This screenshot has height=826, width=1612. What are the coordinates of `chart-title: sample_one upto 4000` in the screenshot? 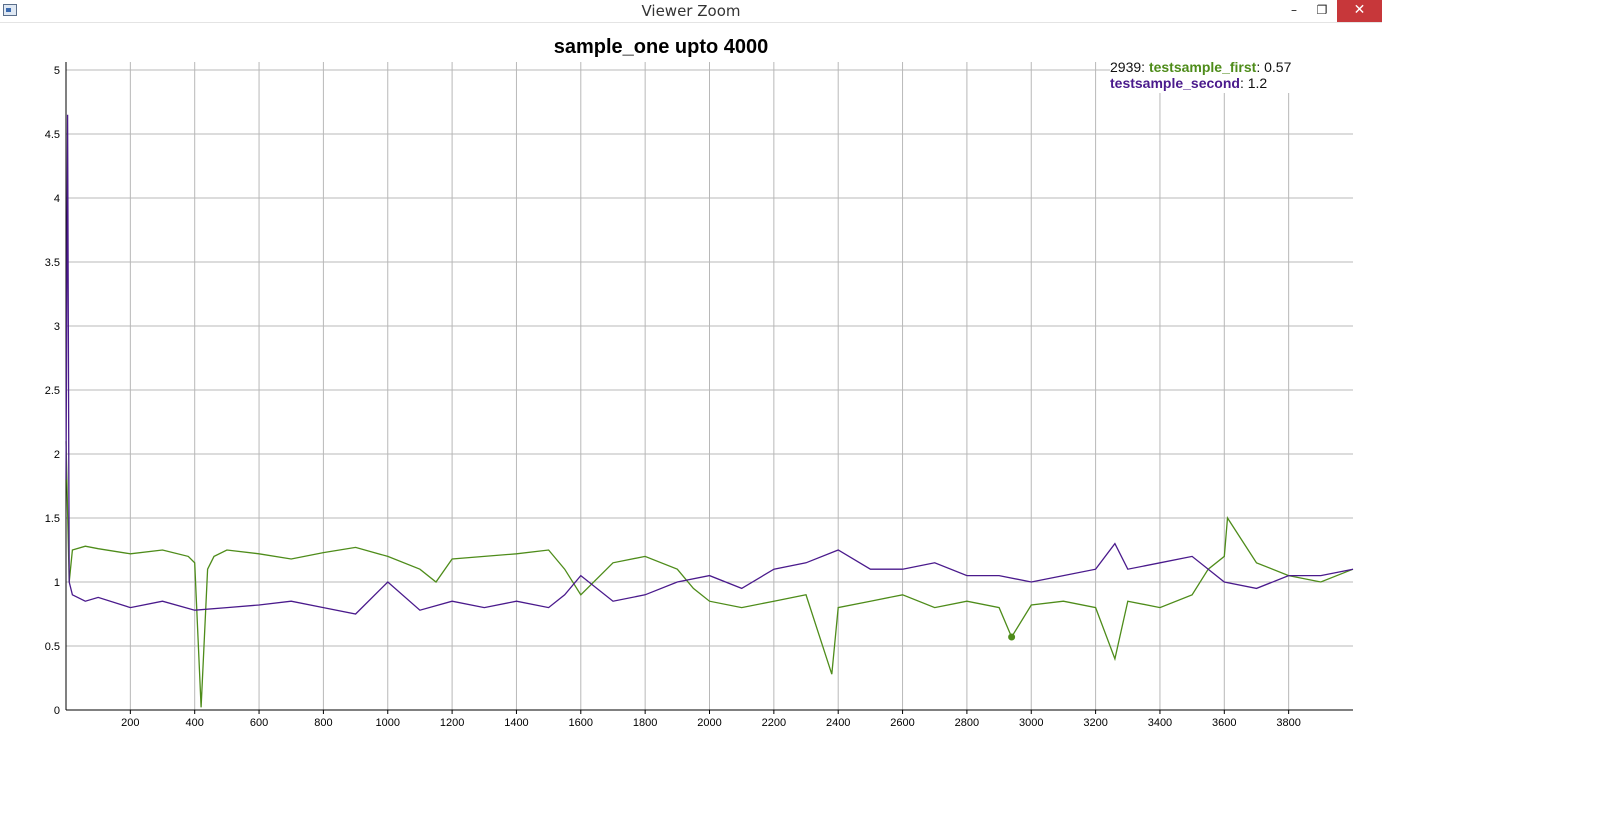 It's located at (661, 47).